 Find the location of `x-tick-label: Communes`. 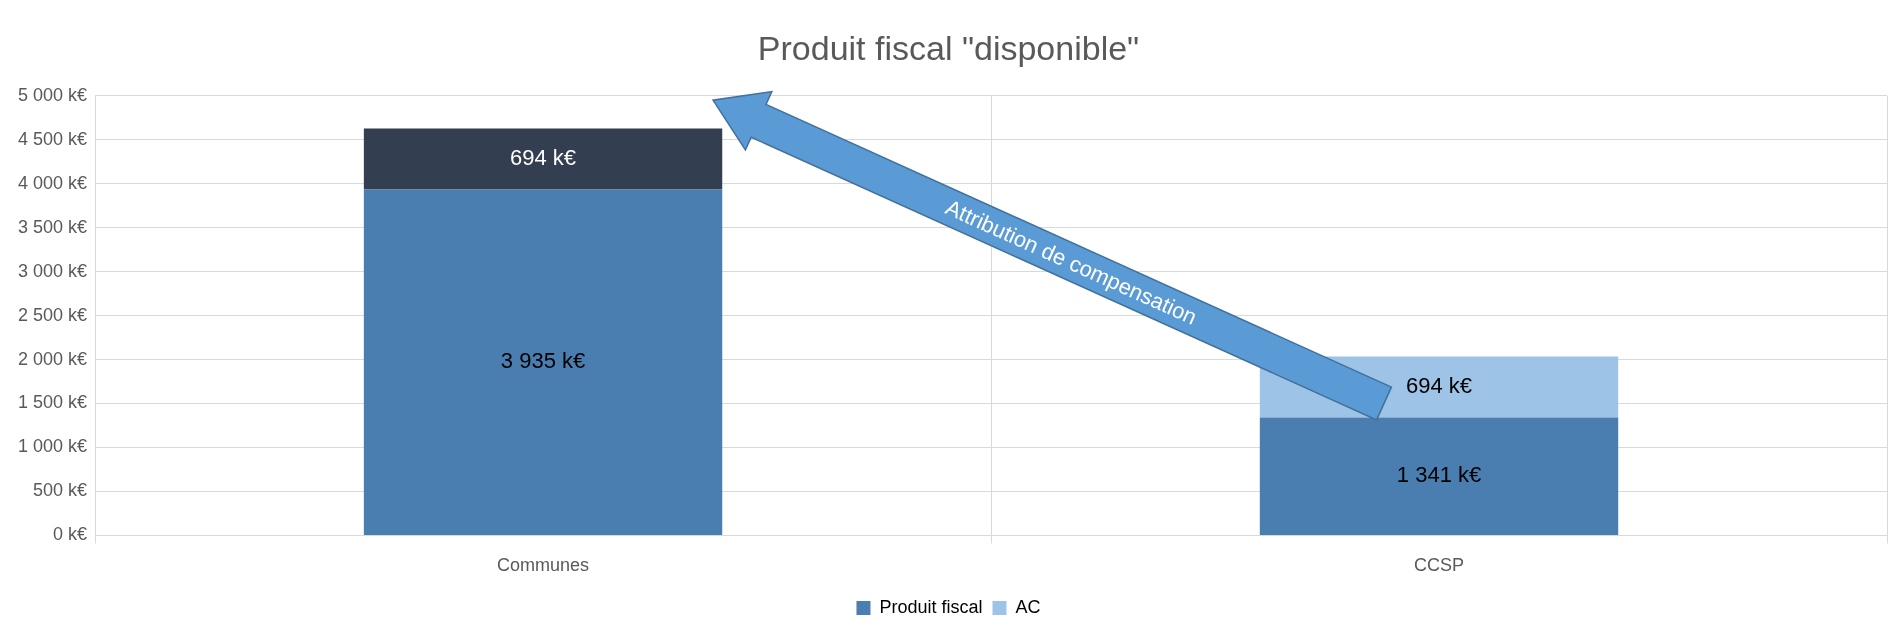

x-tick-label: Communes is located at coordinates (543, 565).